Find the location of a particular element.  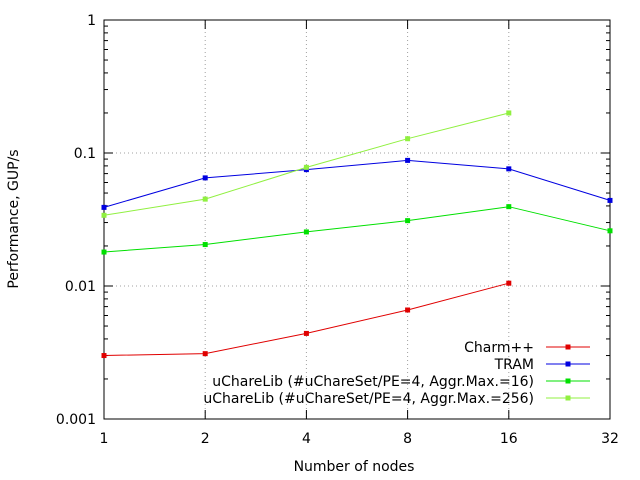

legend-label: TRAM is located at coordinates (514, 365).